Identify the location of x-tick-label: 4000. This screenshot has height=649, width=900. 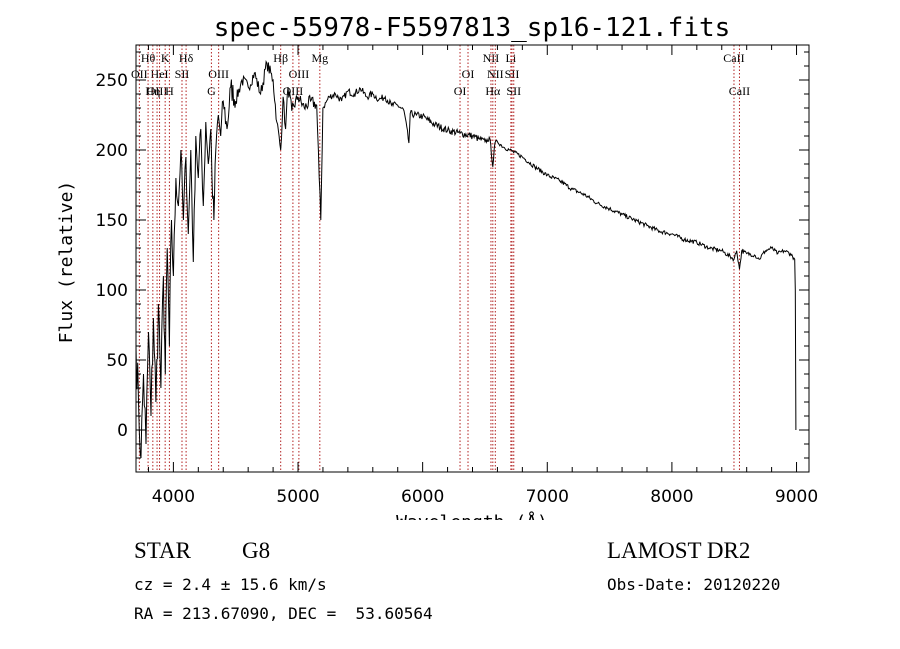
(173, 497).